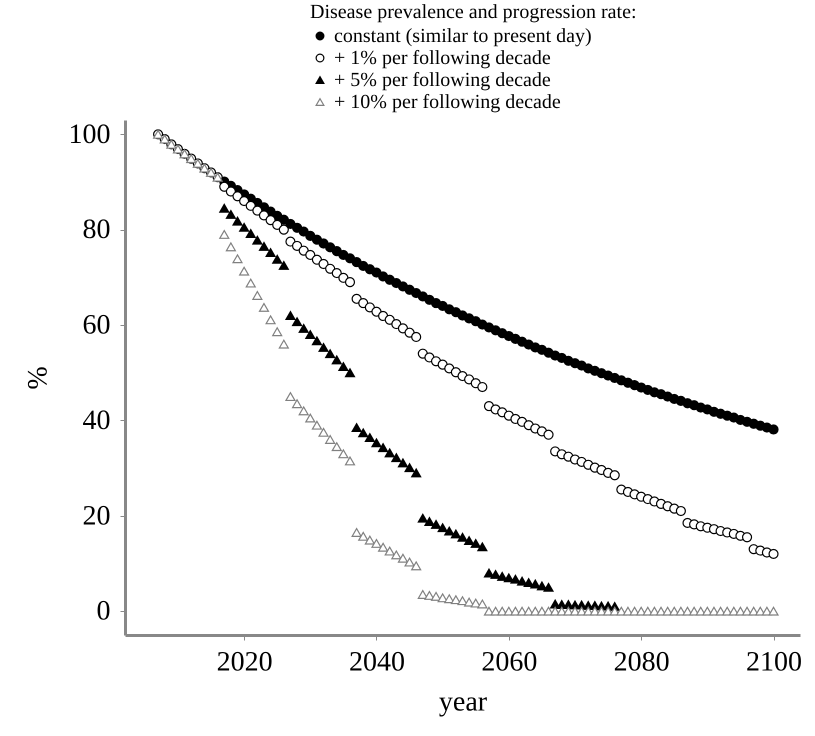 This screenshot has width=815, height=736. What do you see at coordinates (642, 662) in the screenshot?
I see `x-tick-label: 2080` at bounding box center [642, 662].